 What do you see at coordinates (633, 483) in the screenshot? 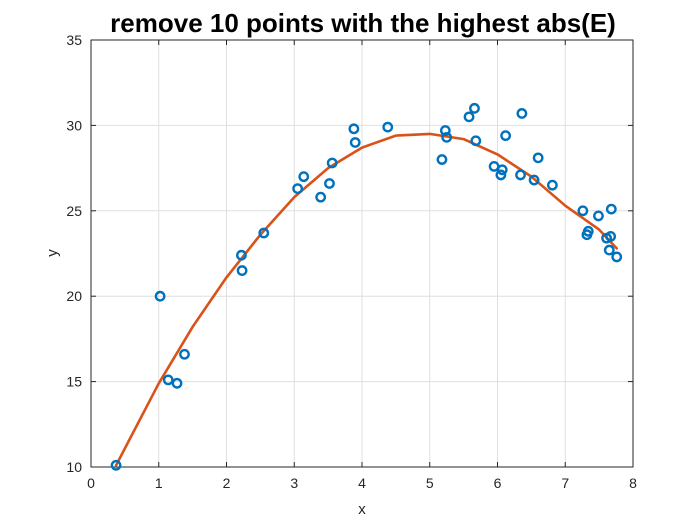
I see `x-tick-label: 8` at bounding box center [633, 483].